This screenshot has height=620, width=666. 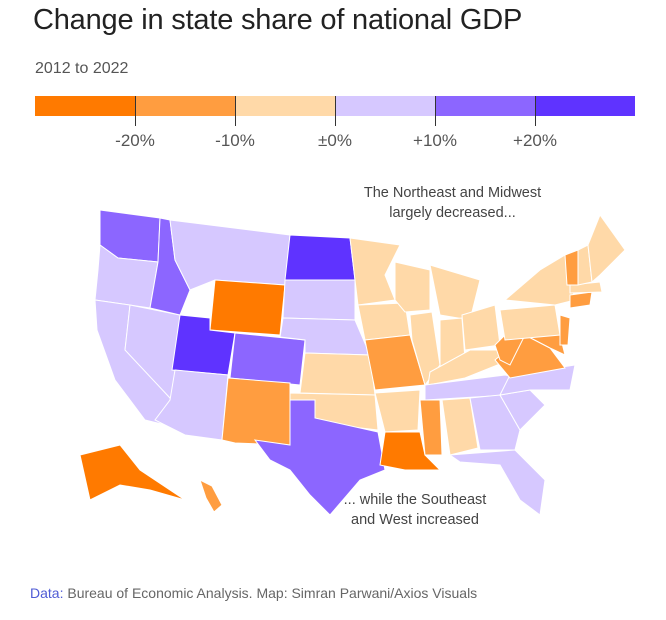 What do you see at coordinates (320, 257) in the screenshot?
I see `state-nd` at bounding box center [320, 257].